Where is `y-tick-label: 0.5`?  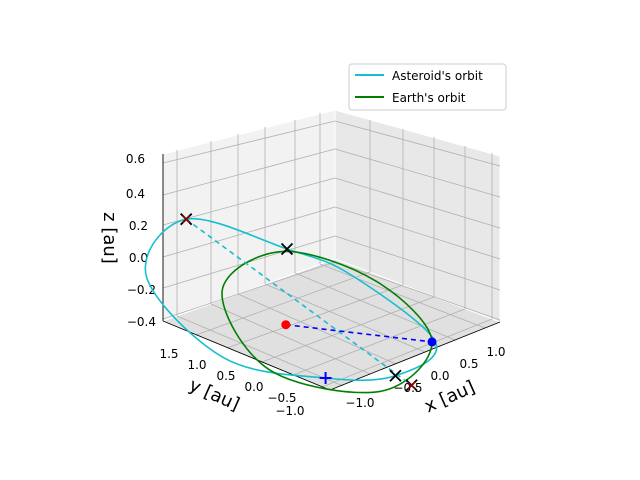 y-tick-label: 0.5 is located at coordinates (225, 376).